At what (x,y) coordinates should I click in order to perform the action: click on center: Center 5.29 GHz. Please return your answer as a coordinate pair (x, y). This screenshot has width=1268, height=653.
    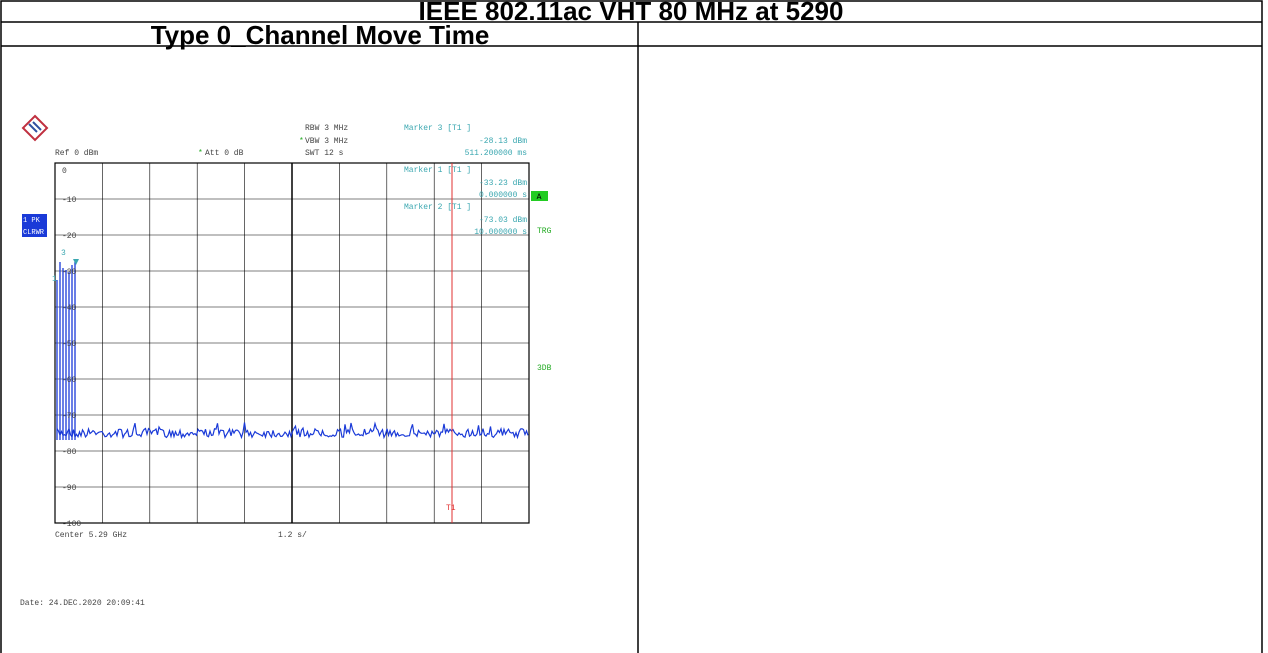
    Looking at the image, I should click on (91, 535).